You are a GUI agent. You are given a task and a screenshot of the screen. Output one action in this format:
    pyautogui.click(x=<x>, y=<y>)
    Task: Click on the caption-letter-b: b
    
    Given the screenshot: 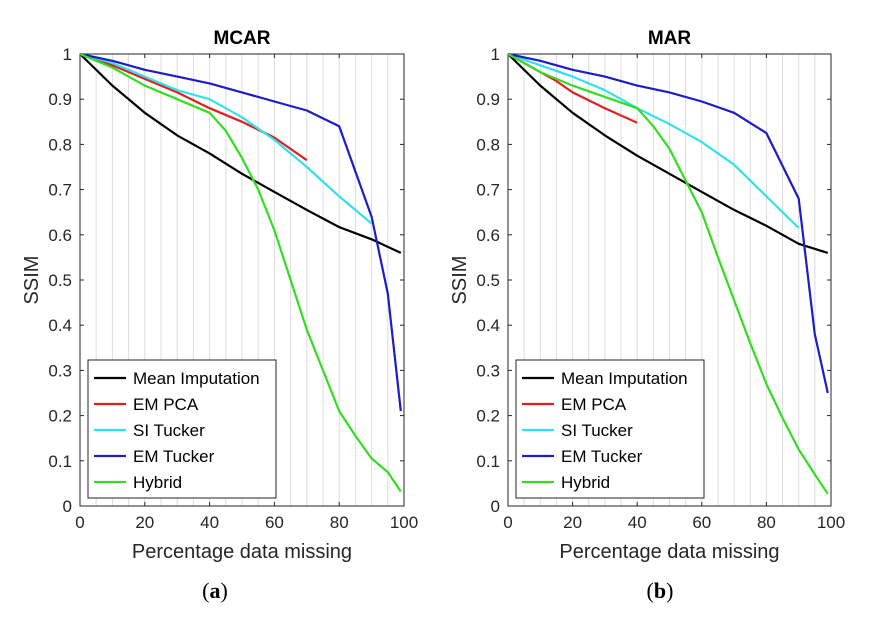 What is the action you would take?
    pyautogui.click(x=660, y=590)
    